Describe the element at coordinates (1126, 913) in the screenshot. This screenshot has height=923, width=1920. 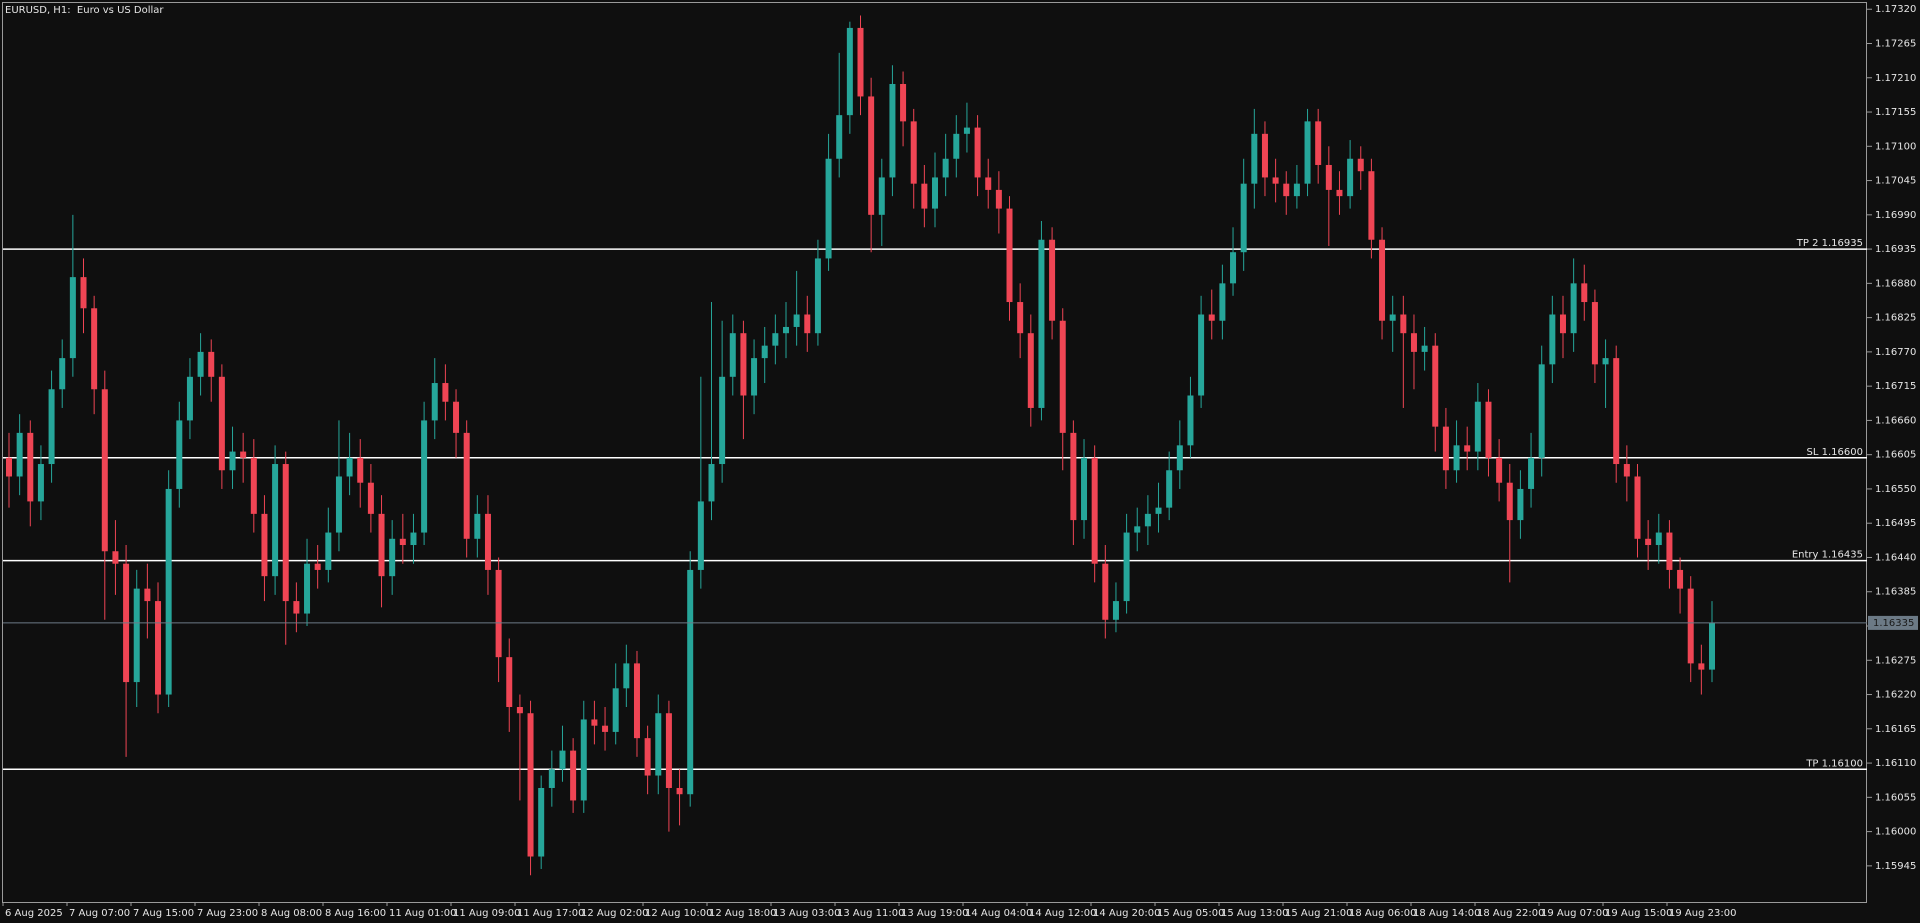
I see `x-tick-label: 14 Aug 20:00` at that location.